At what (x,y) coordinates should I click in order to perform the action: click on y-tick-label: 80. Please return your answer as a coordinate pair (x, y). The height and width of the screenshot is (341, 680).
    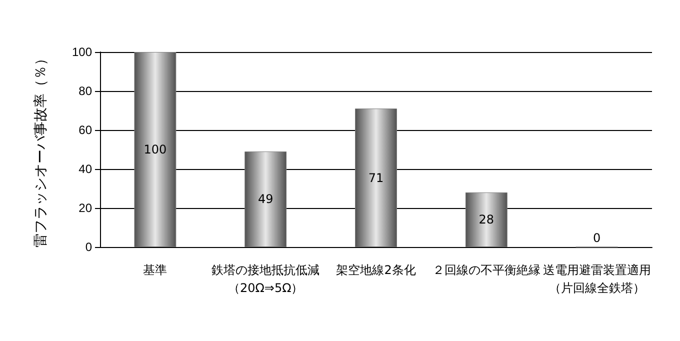
    Looking at the image, I should click on (85, 91).